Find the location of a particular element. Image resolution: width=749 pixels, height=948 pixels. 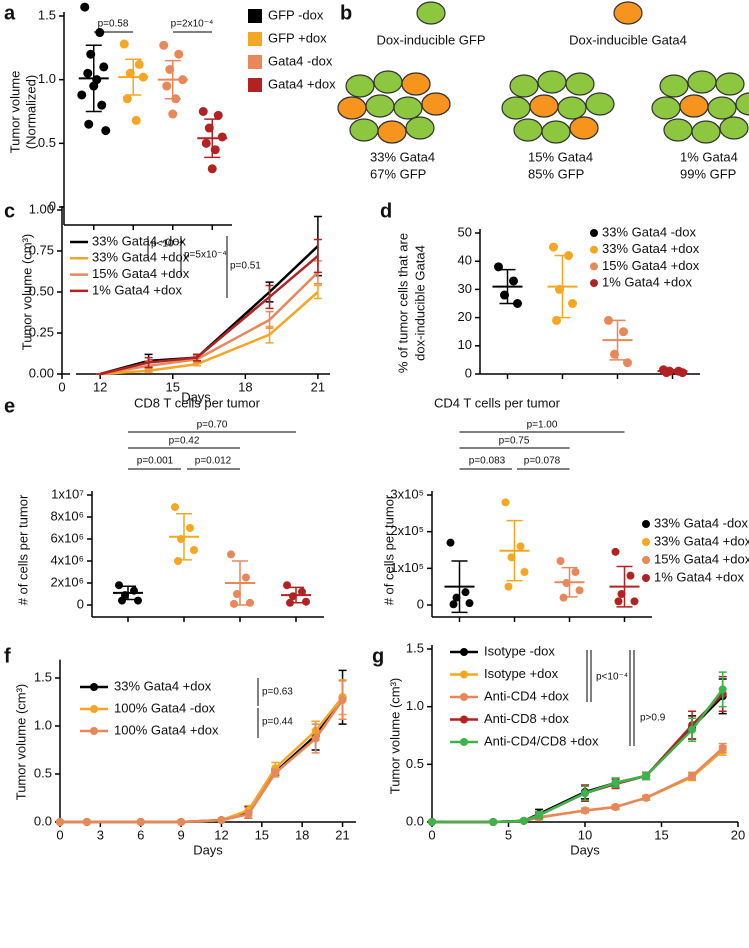

legend-label: Isotype +dox is located at coordinates (521, 673).